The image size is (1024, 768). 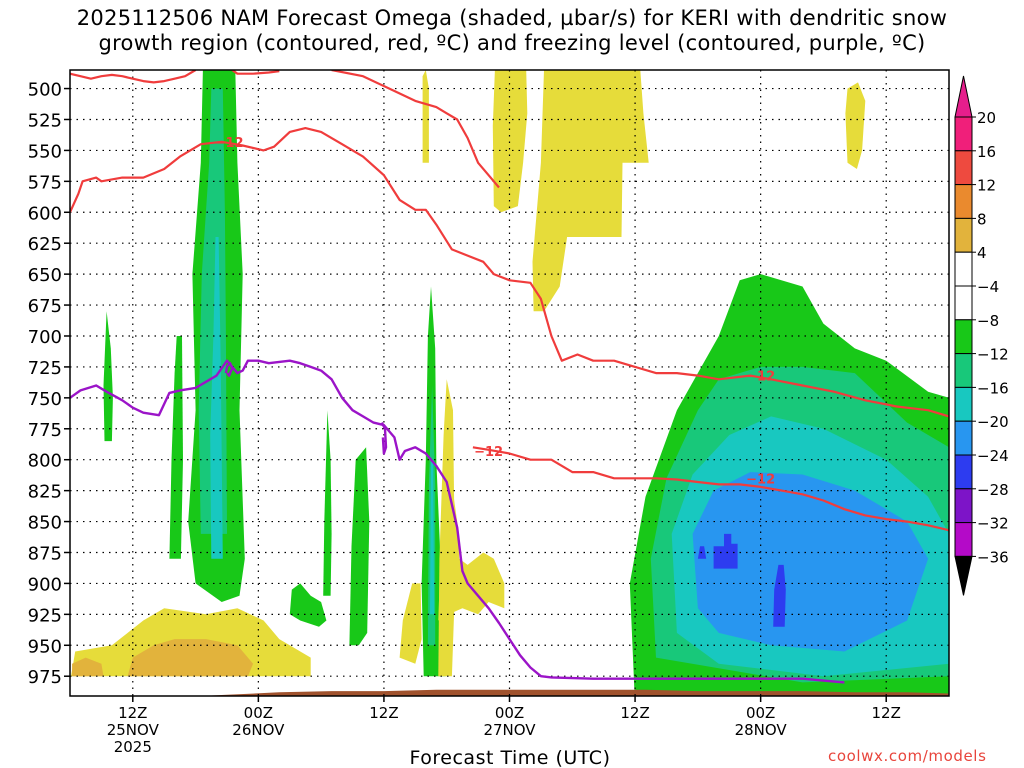 I want to click on y-tick-label: 850, so click(x=45, y=523).